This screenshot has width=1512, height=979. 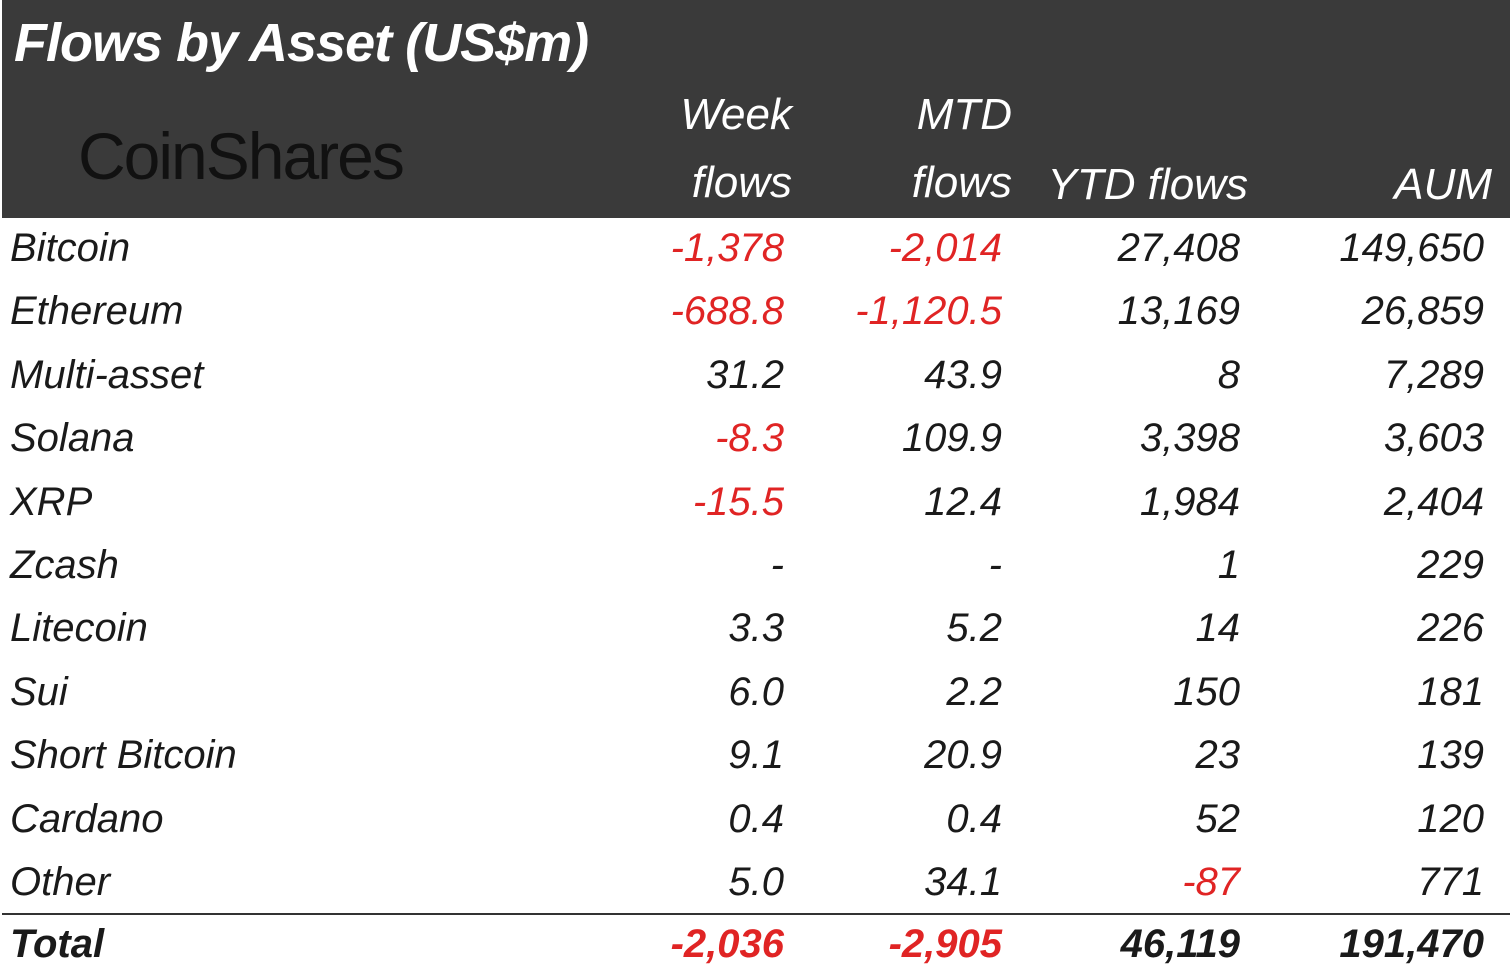 I want to click on week-flows-cell: -688.8, so click(x=727, y=311).